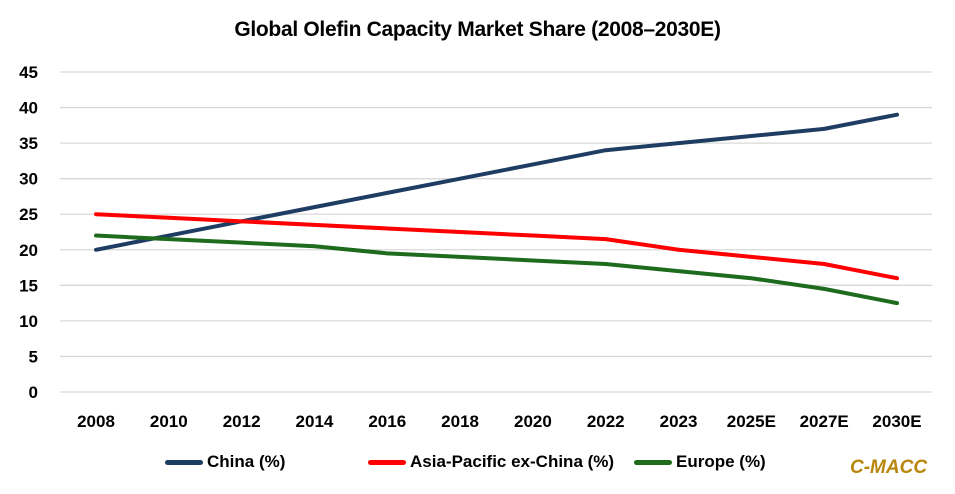 This screenshot has height=494, width=955. What do you see at coordinates (28, 285) in the screenshot?
I see `y-tick-label: 15` at bounding box center [28, 285].